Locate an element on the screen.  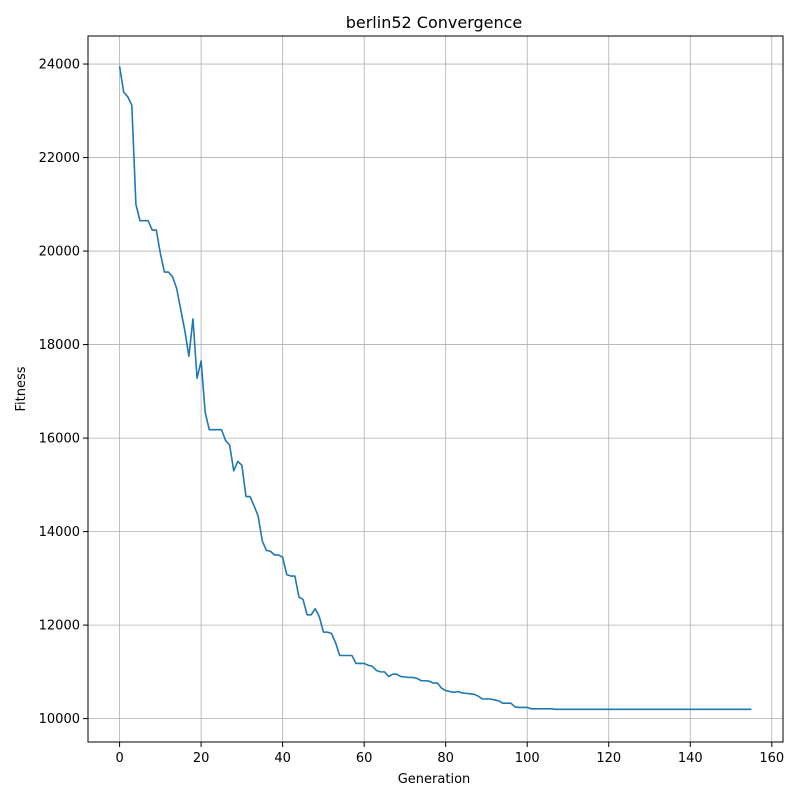
x-tick-label: 120 is located at coordinates (608, 758).